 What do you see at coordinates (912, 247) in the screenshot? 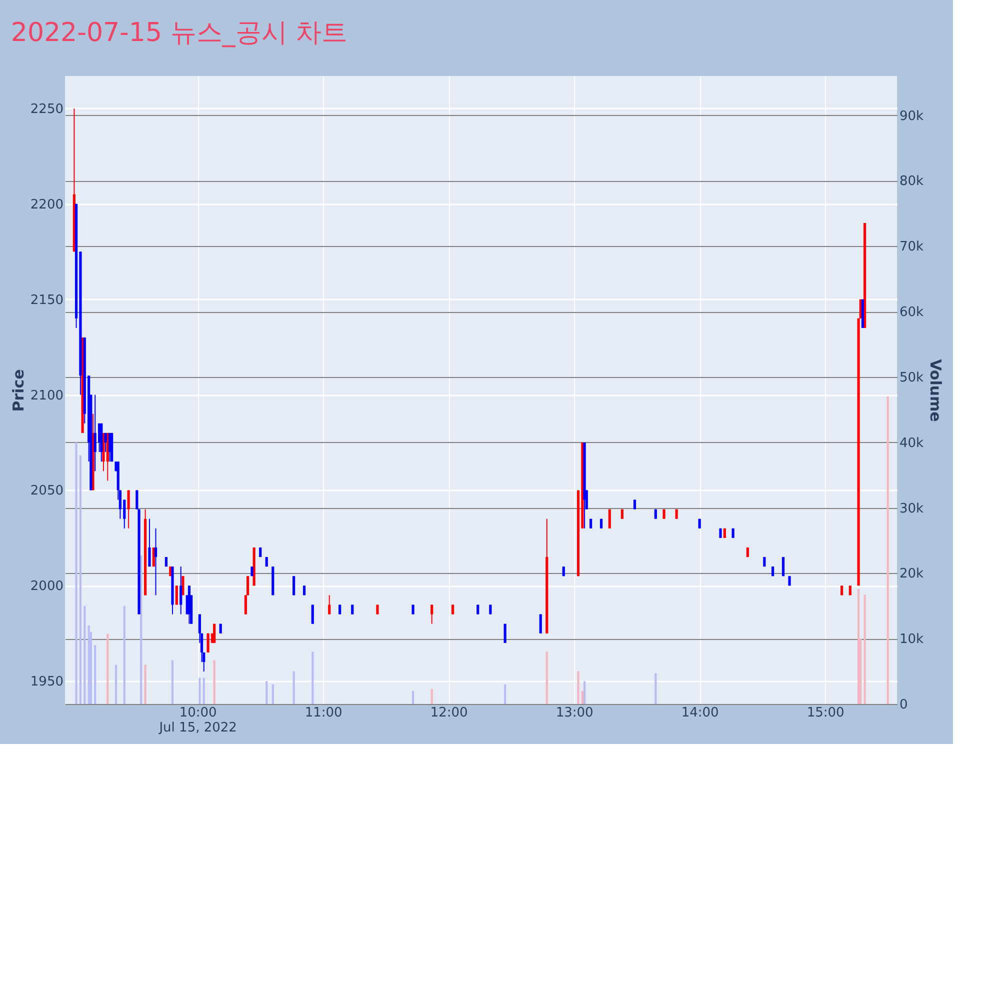
I see `y2-tick-label: 70k` at bounding box center [912, 247].